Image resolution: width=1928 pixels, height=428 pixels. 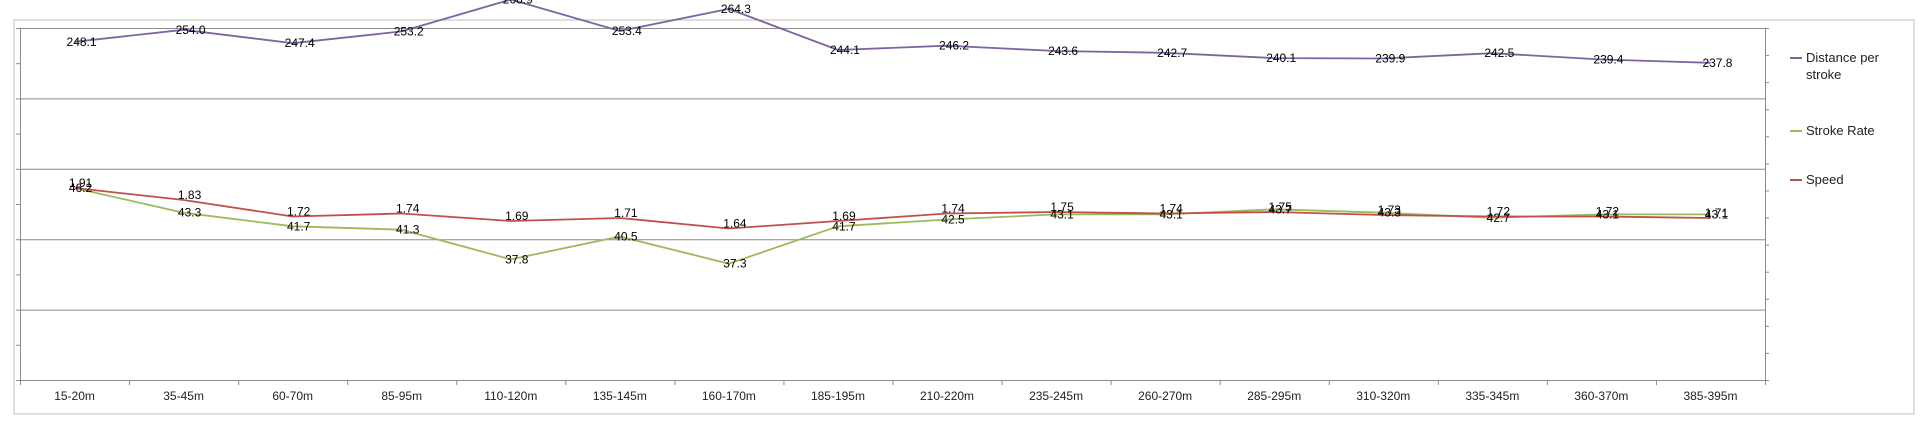 What do you see at coordinates (1835, 118) in the screenshot?
I see `legend: Distance per stroke Stroke Rate Speed` at bounding box center [1835, 118].